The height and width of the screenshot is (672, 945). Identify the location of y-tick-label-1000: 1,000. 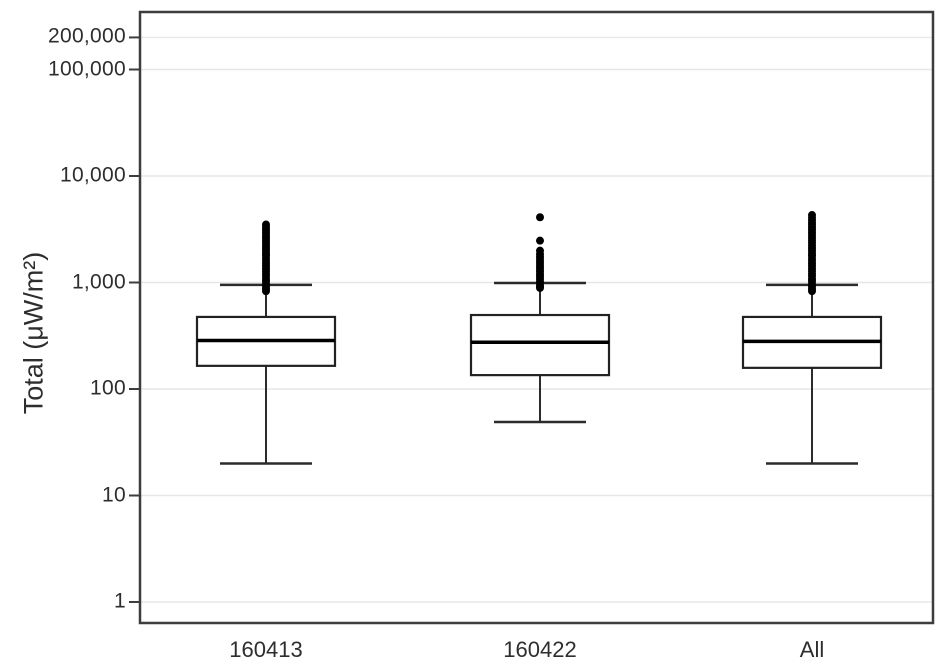
(98, 282).